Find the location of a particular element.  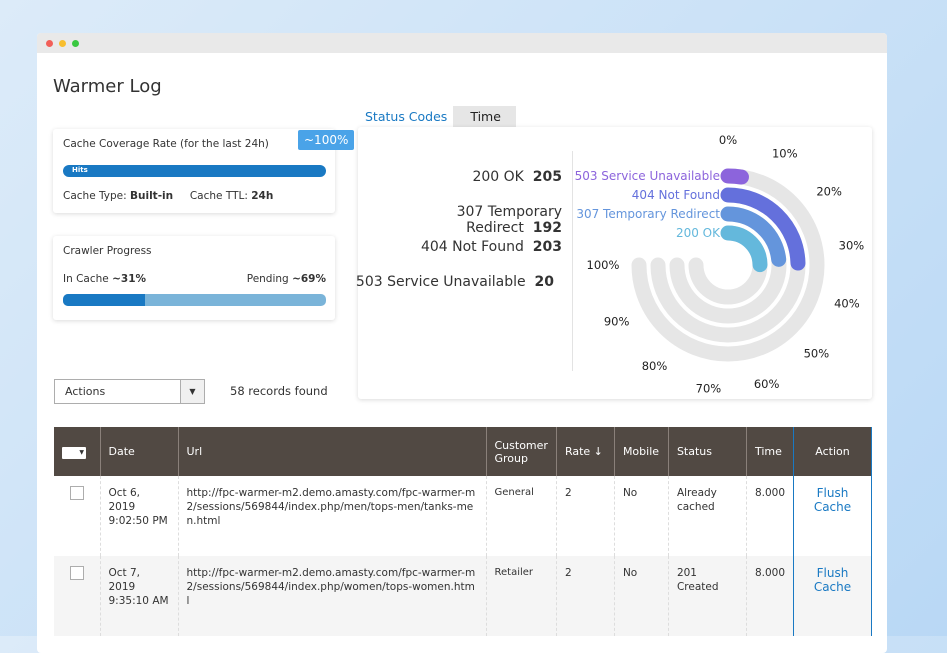

cell-date: Oct 6, 2019 9:02:50 PM is located at coordinates (138, 516).